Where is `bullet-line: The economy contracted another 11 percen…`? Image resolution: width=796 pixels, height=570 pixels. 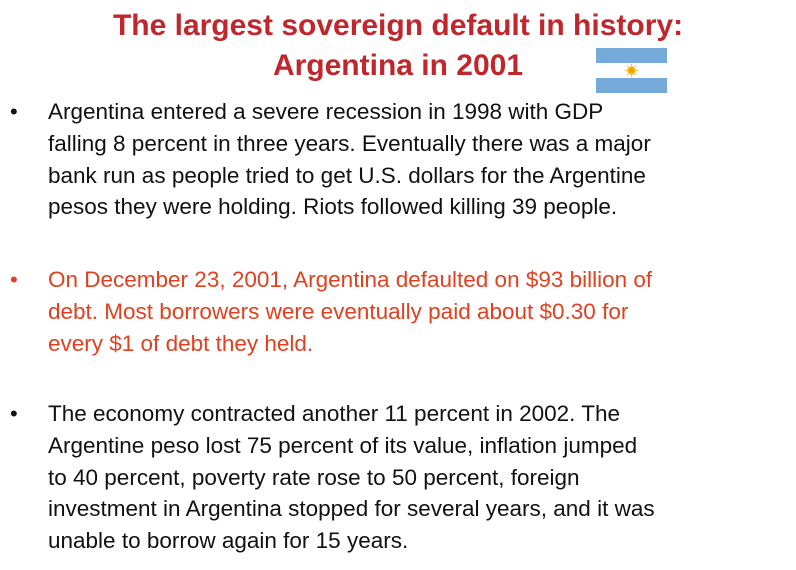 bullet-line: The economy contracted another 11 percen… is located at coordinates (334, 413).